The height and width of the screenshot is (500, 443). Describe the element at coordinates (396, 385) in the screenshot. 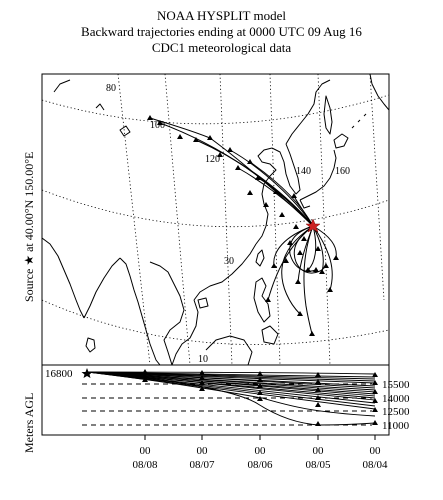

I see `height-label: 15500` at that location.